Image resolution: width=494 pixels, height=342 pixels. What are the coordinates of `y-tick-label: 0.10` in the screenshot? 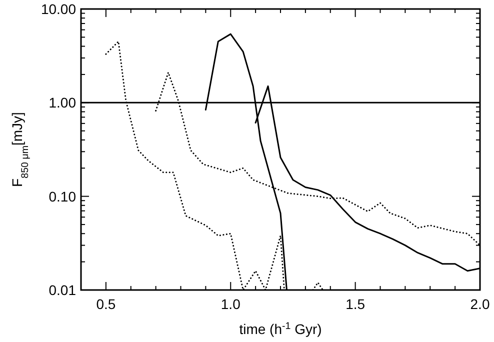 It's located at (62, 196).